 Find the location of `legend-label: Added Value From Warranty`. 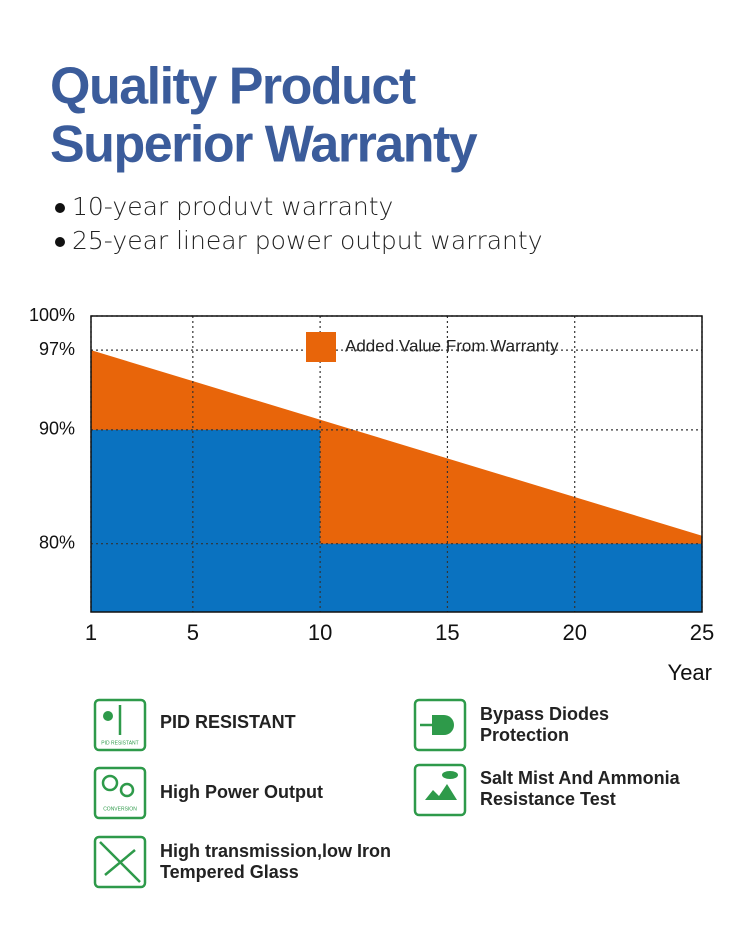

legend-label: Added Value From Warranty is located at coordinates (452, 345).